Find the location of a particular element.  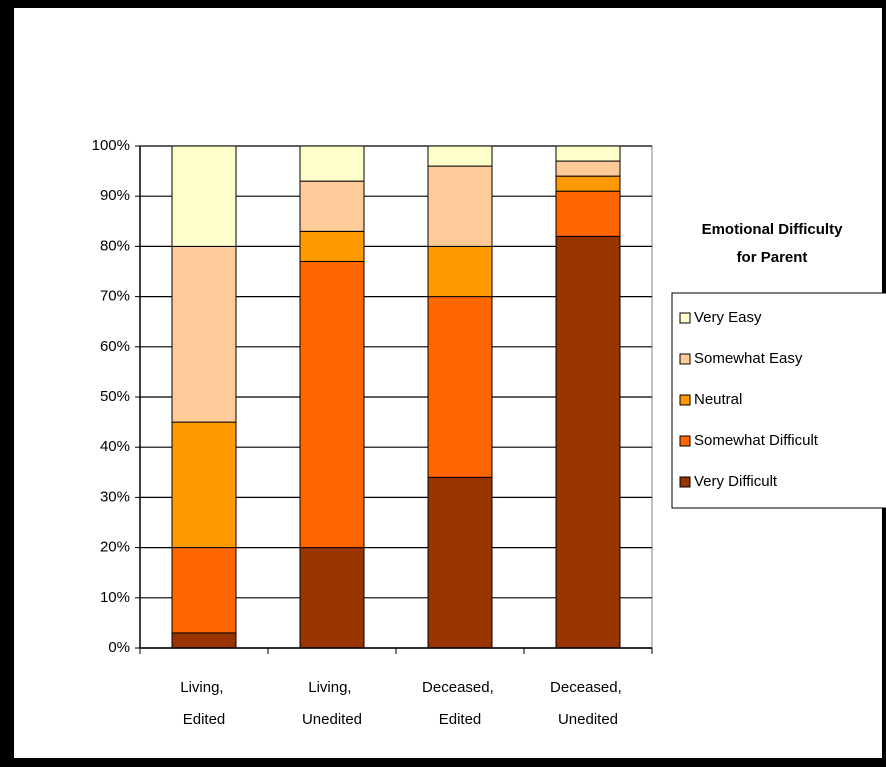

legend-title: Emotional Difficulty is located at coordinates (772, 229).